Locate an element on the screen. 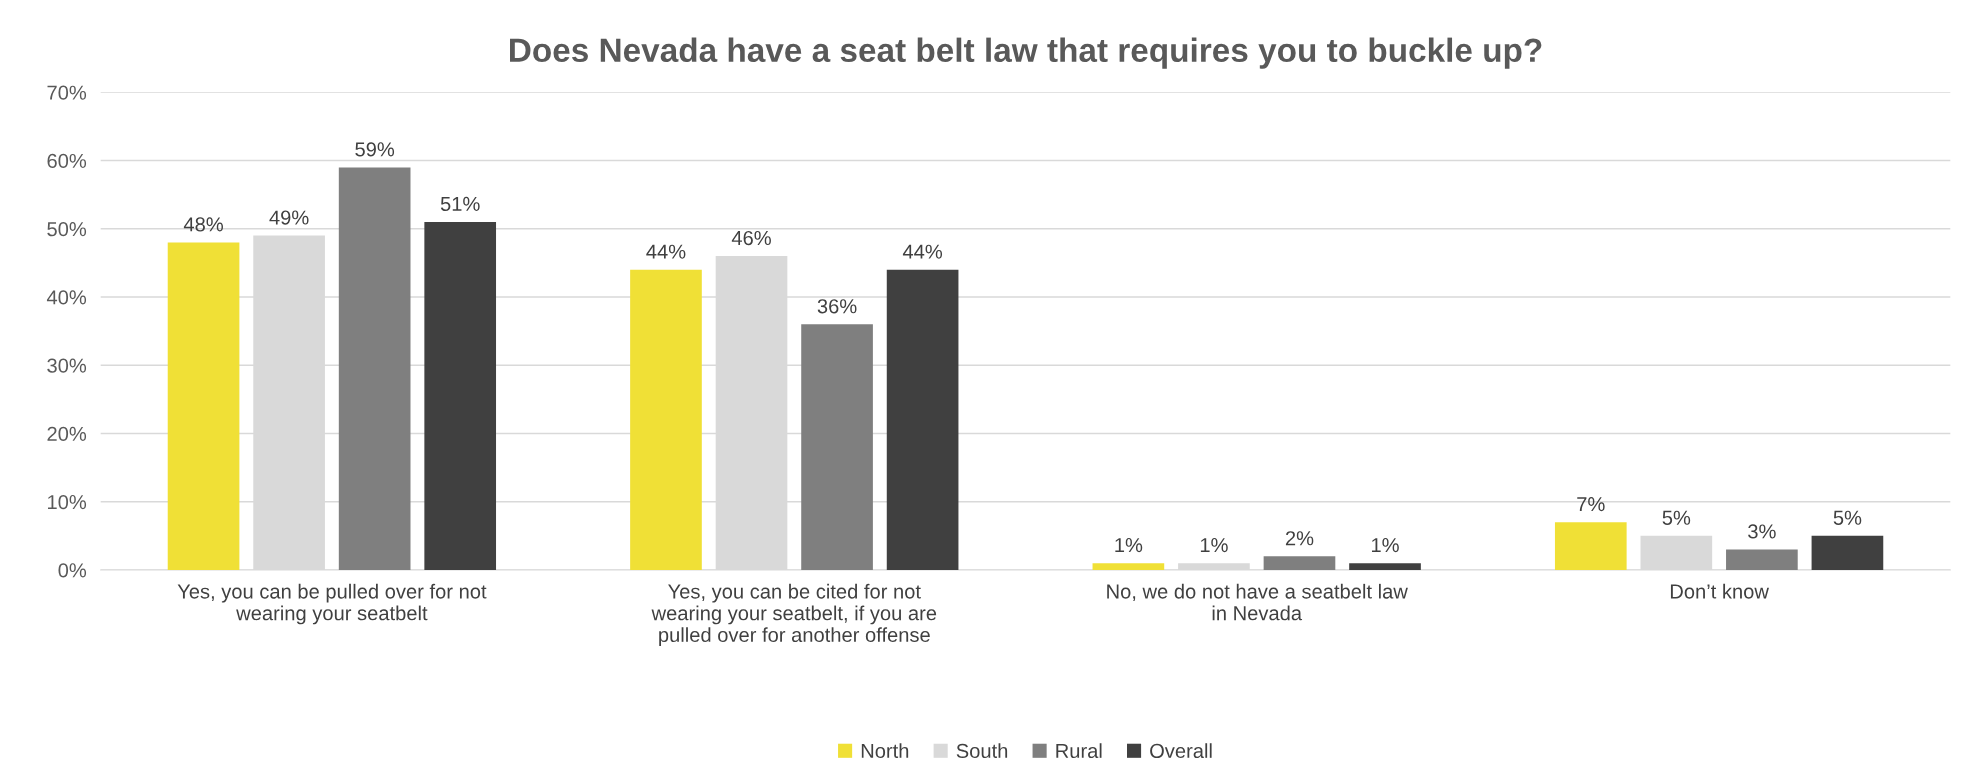 This screenshot has height=763, width=1974. data-label: 59% is located at coordinates (375, 149).